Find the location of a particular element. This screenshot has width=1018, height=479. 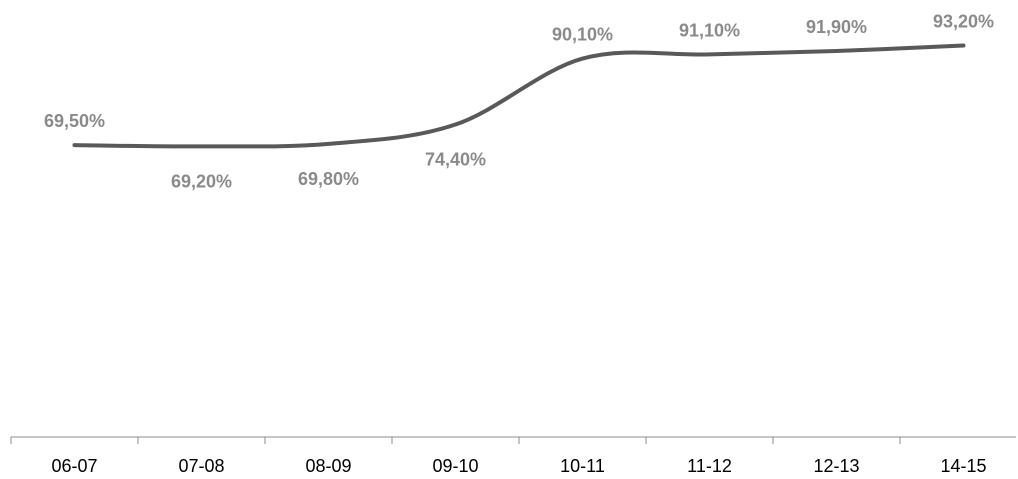

x-tick-label: 08-09 is located at coordinates (328, 466).